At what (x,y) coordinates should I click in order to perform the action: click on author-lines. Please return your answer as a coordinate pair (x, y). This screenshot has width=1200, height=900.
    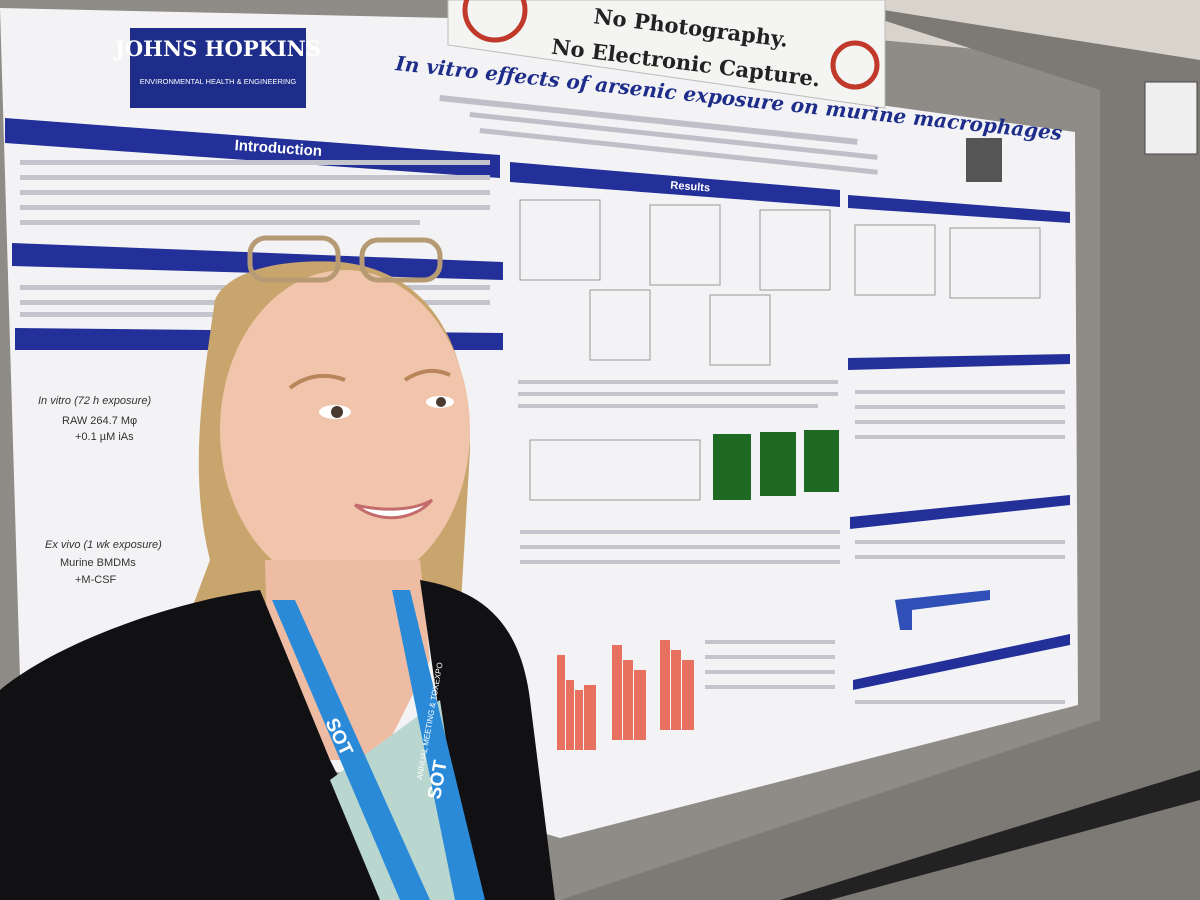
    Looking at the image, I should click on (658, 135).